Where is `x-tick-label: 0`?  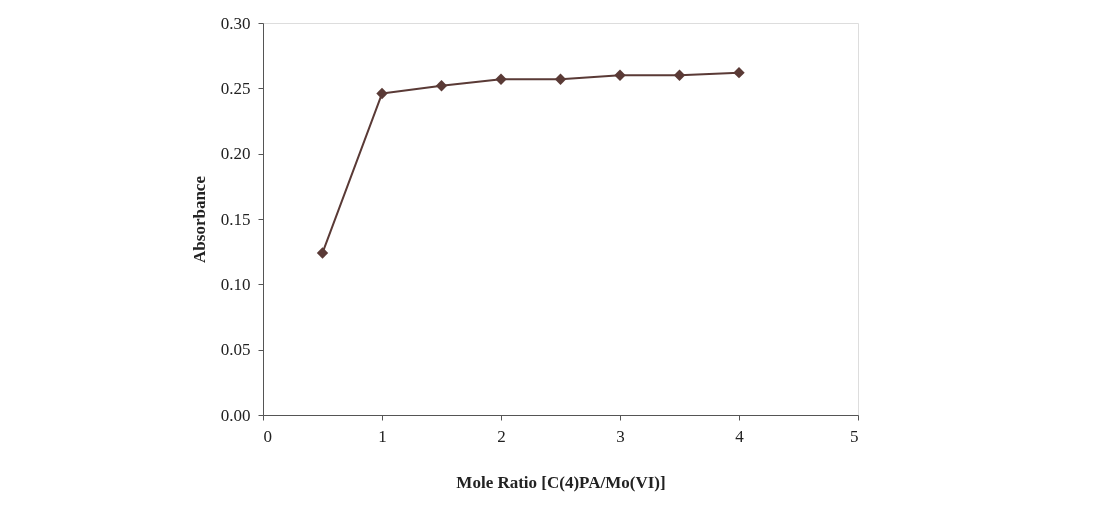 x-tick-label: 0 is located at coordinates (267, 436).